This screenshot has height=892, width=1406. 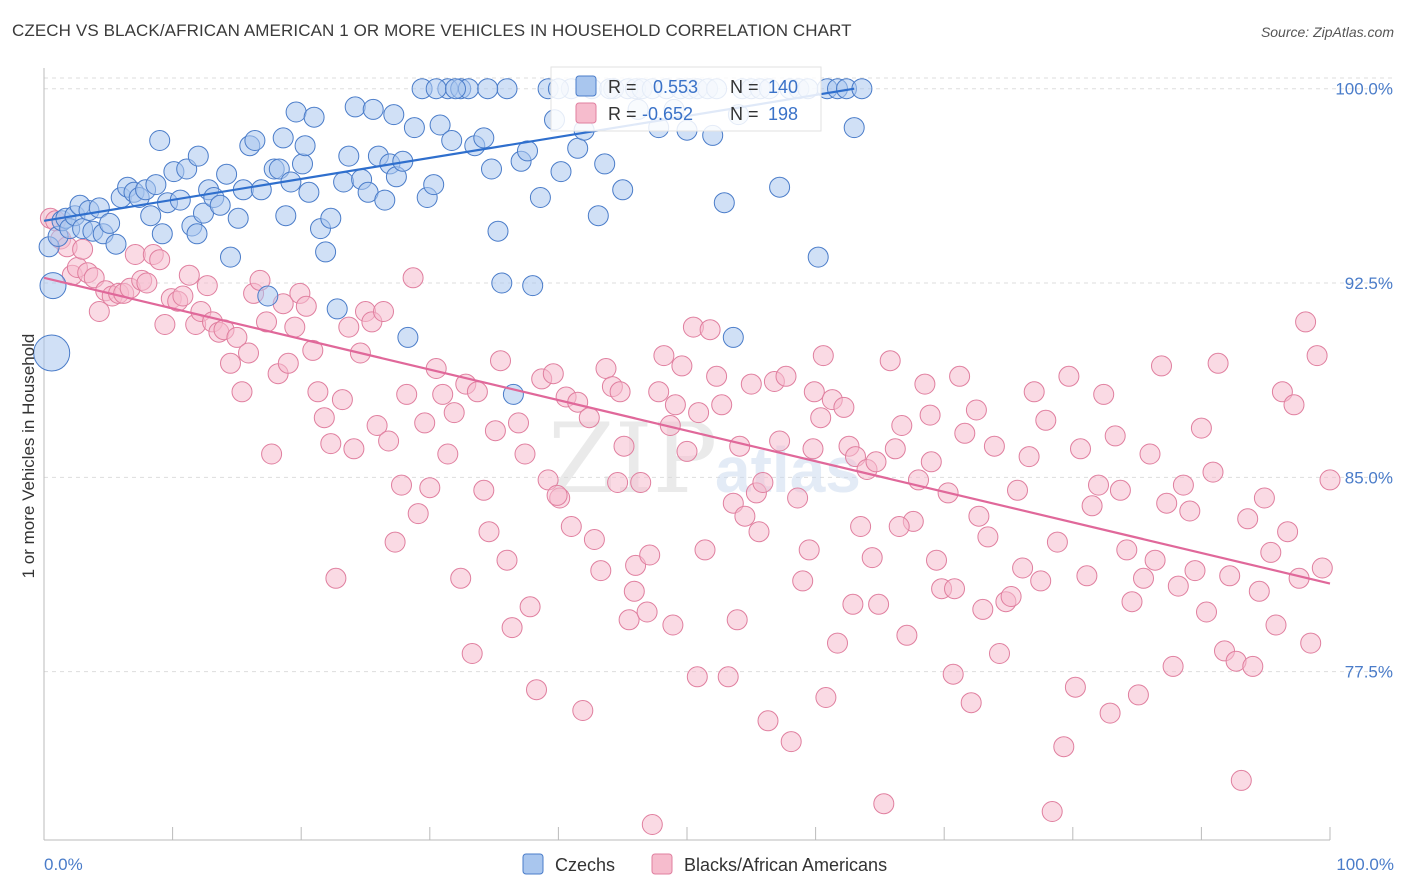 I want to click on legend-czechs-swatch, so click(x=533, y=864).